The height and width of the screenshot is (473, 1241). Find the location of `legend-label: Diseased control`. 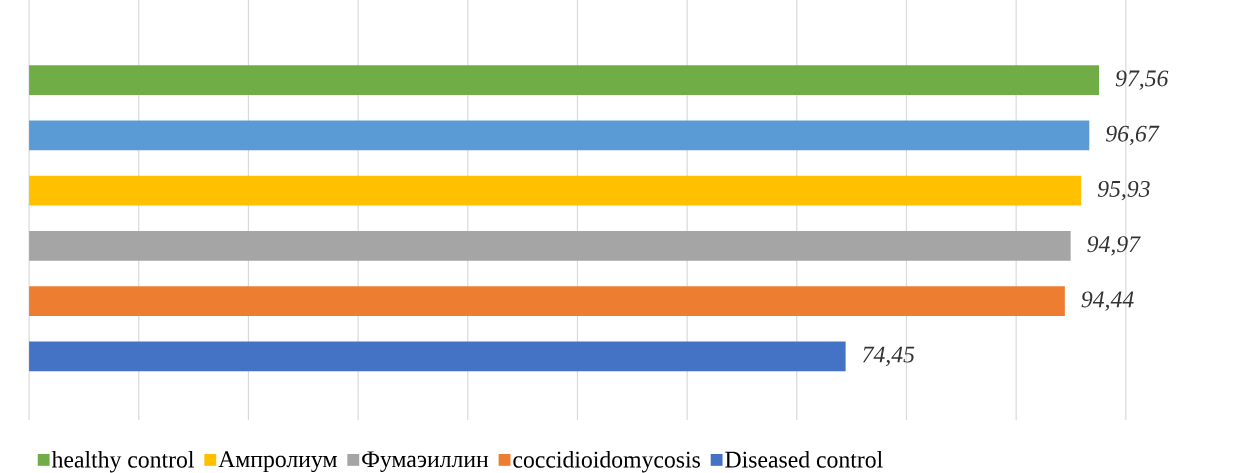

legend-label: Diseased control is located at coordinates (804, 459).